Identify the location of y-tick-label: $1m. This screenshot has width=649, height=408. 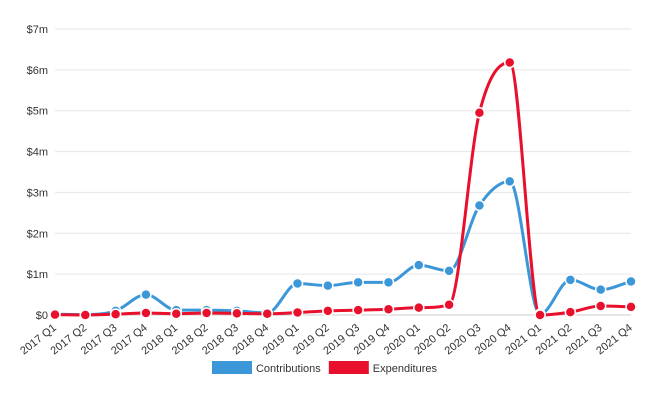
(37, 275).